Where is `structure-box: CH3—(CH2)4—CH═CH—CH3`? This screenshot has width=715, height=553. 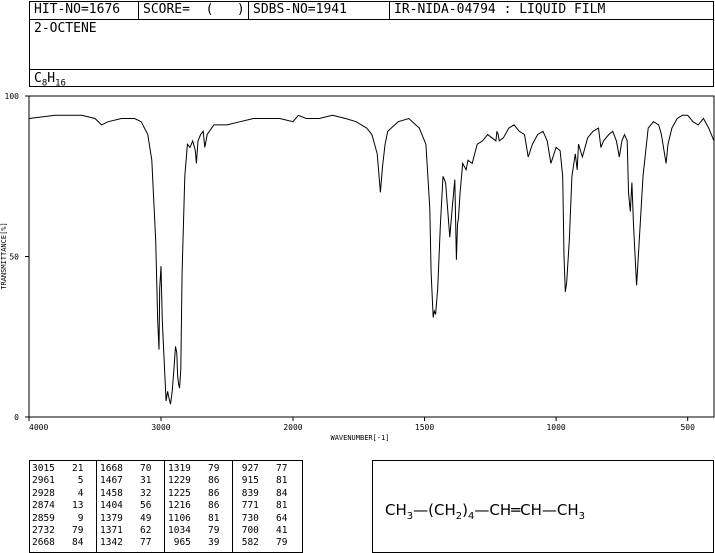
structure-box: CH3—(CH2)4—CH═CH—CH3 is located at coordinates (543, 506).